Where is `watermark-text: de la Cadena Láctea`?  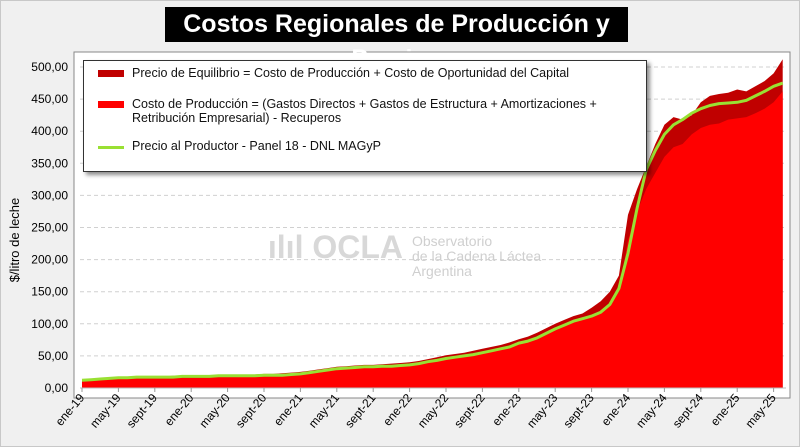
watermark-text: de la Cadena Láctea is located at coordinates (476, 256).